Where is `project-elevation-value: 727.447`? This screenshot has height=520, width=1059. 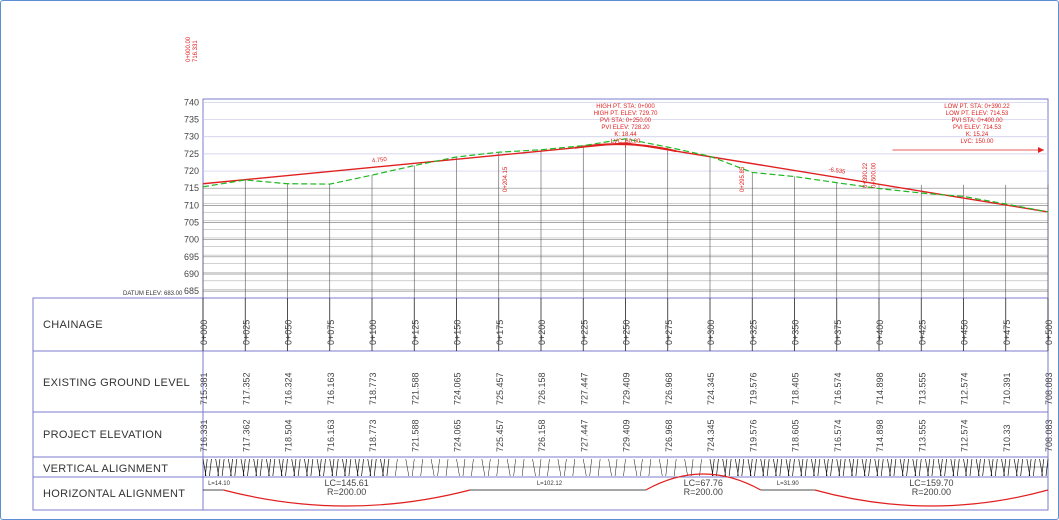 project-elevation-value: 727.447 is located at coordinates (584, 435).